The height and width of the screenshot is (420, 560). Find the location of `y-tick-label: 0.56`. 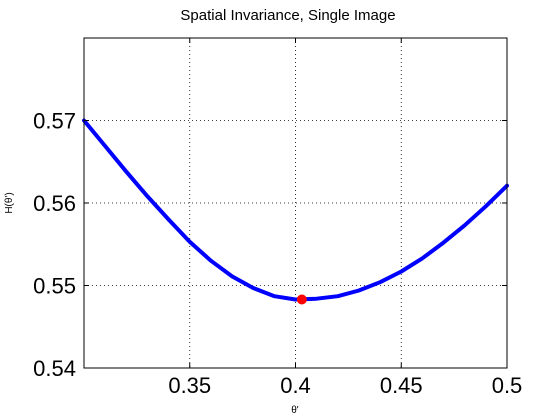

y-tick-label: 0.56 is located at coordinates (54, 203).